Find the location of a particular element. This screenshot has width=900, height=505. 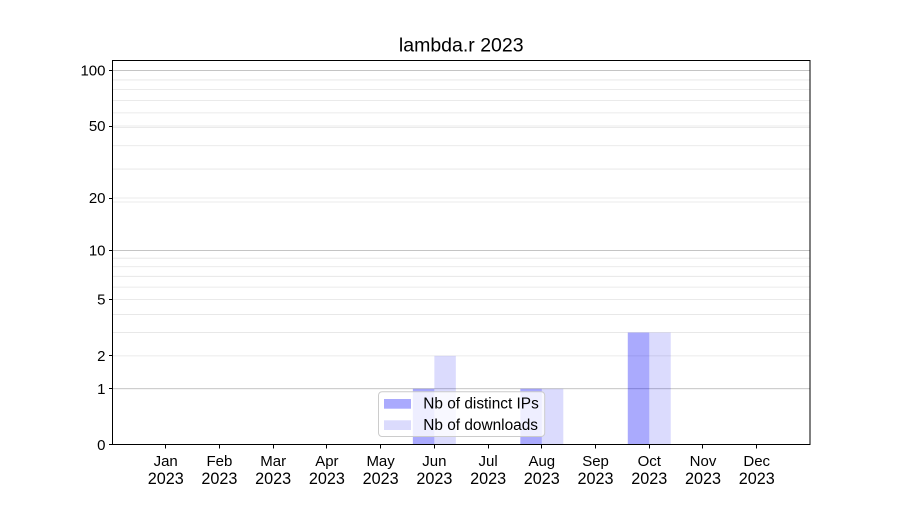

svg-text: 2 is located at coordinates (101, 356).